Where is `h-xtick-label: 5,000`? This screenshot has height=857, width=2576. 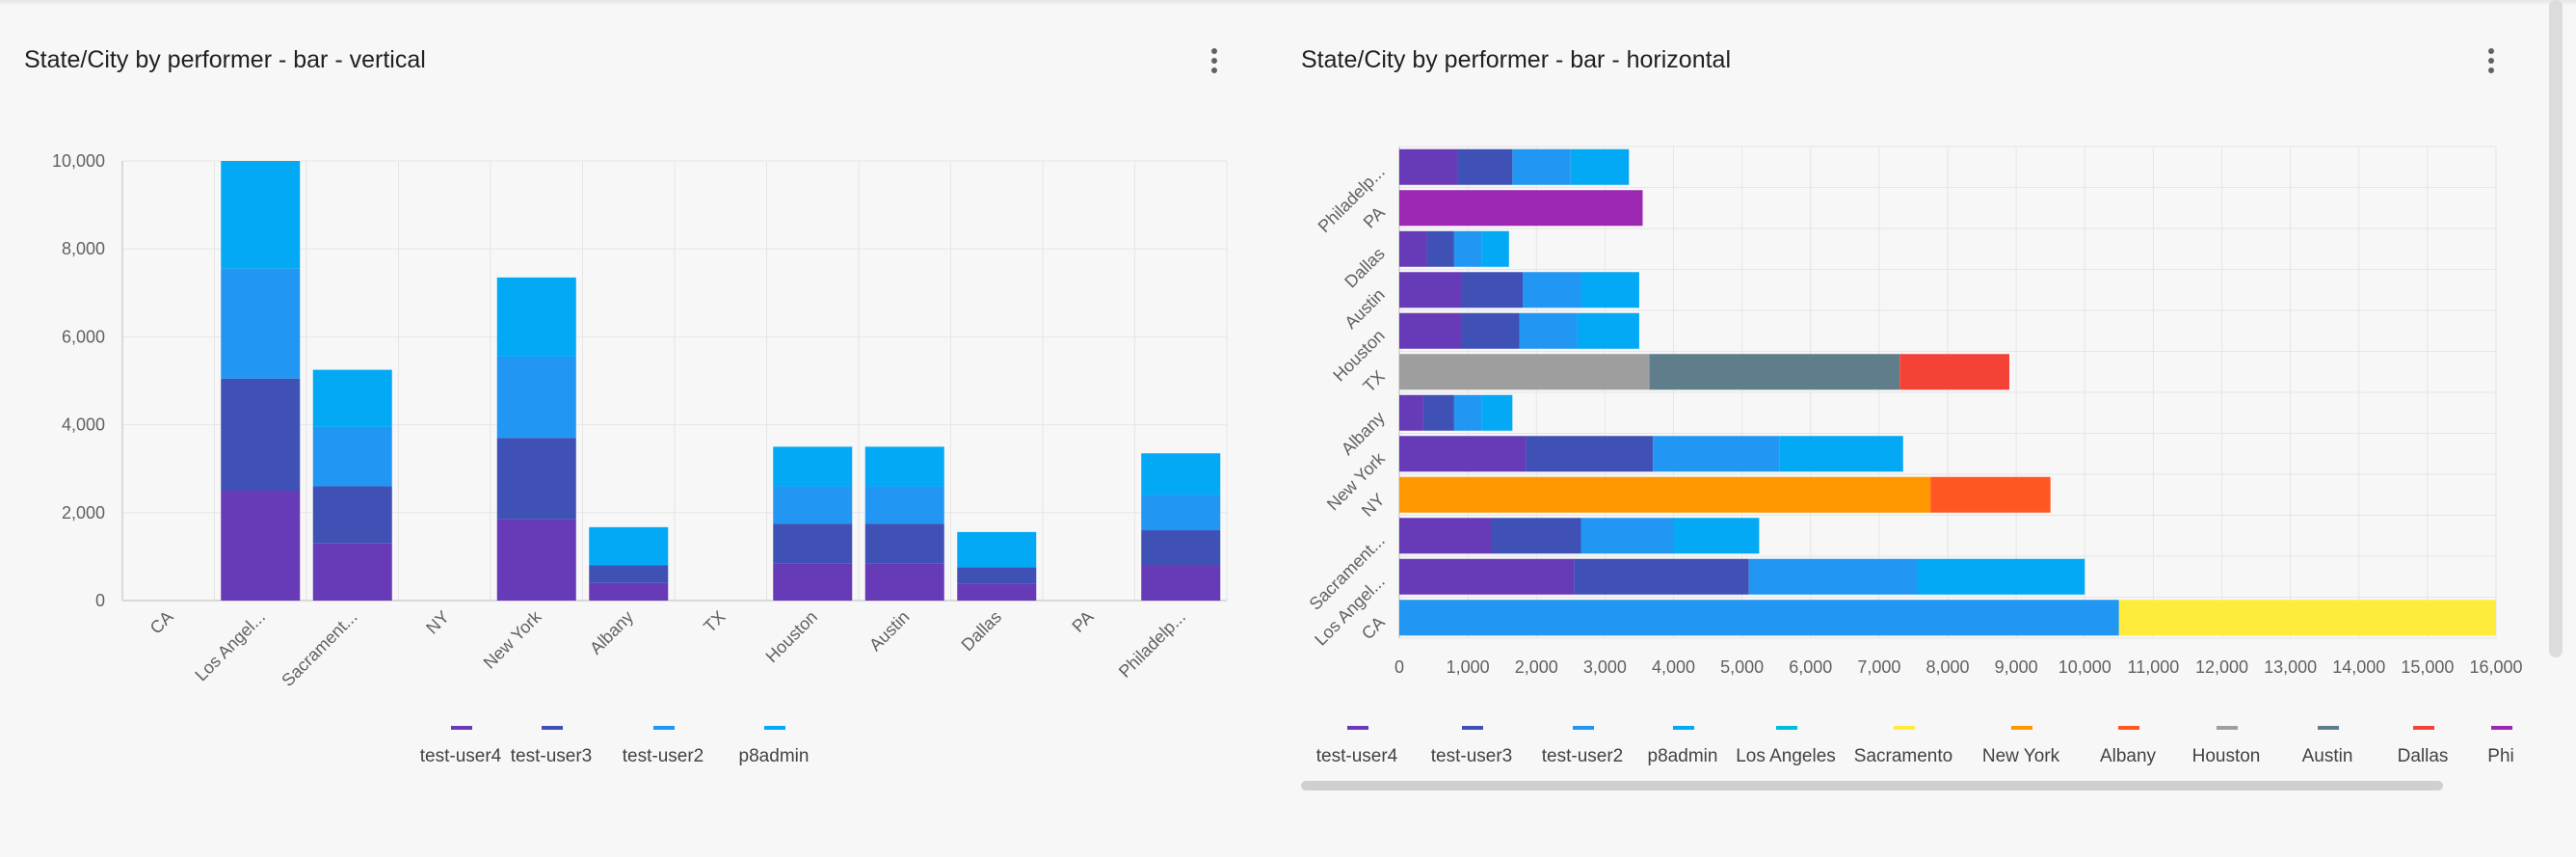
h-xtick-label: 5,000 is located at coordinates (1742, 667).